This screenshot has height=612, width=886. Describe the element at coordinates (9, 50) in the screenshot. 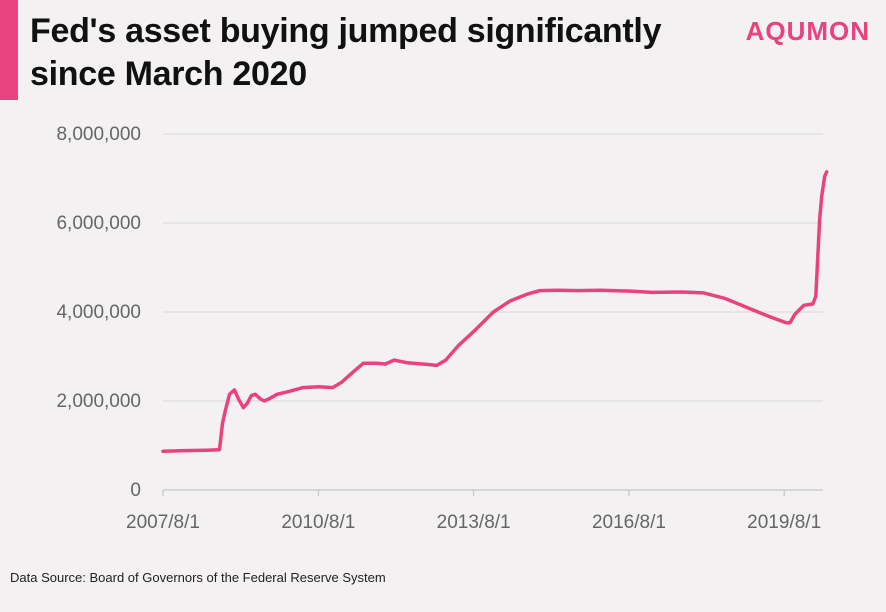

I see `title-accent-bar` at that location.